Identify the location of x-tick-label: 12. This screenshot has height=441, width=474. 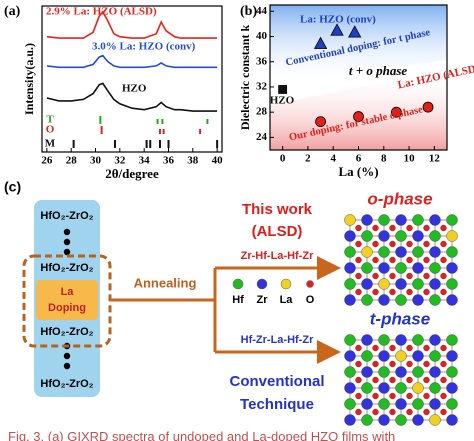
(435, 159).